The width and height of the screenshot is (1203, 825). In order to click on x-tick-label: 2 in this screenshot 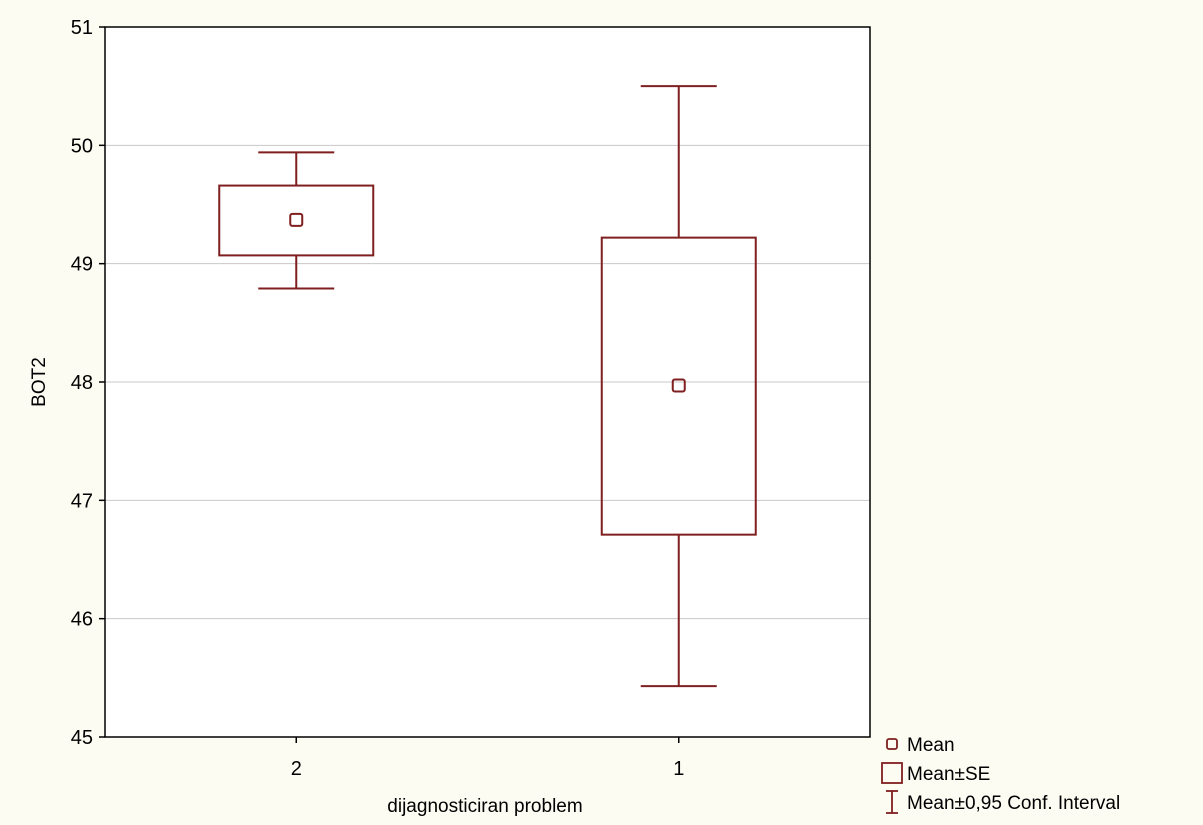, I will do `click(296, 769)`.